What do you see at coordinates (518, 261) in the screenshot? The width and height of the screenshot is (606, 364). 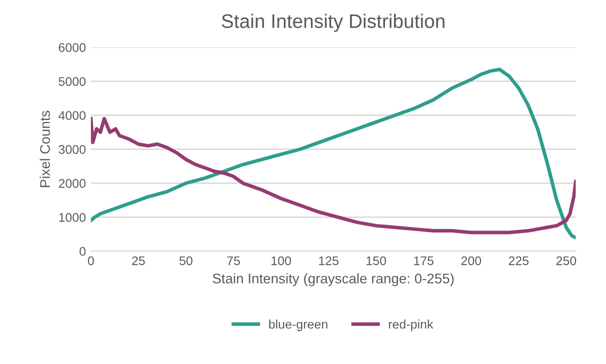 I see `x-tick-label: 225` at bounding box center [518, 261].